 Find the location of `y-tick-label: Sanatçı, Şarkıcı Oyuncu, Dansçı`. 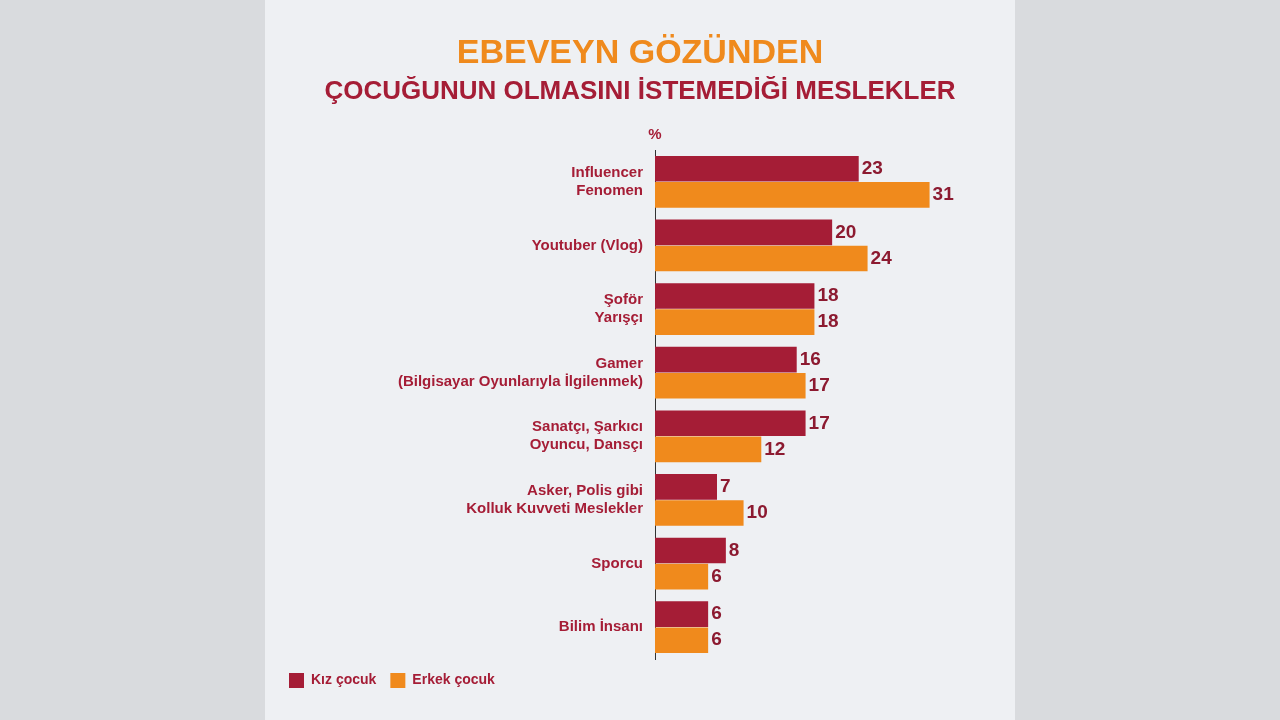

y-tick-label: Sanatçı, Şarkıcı Oyuncu, Dansçı is located at coordinates (586, 435).